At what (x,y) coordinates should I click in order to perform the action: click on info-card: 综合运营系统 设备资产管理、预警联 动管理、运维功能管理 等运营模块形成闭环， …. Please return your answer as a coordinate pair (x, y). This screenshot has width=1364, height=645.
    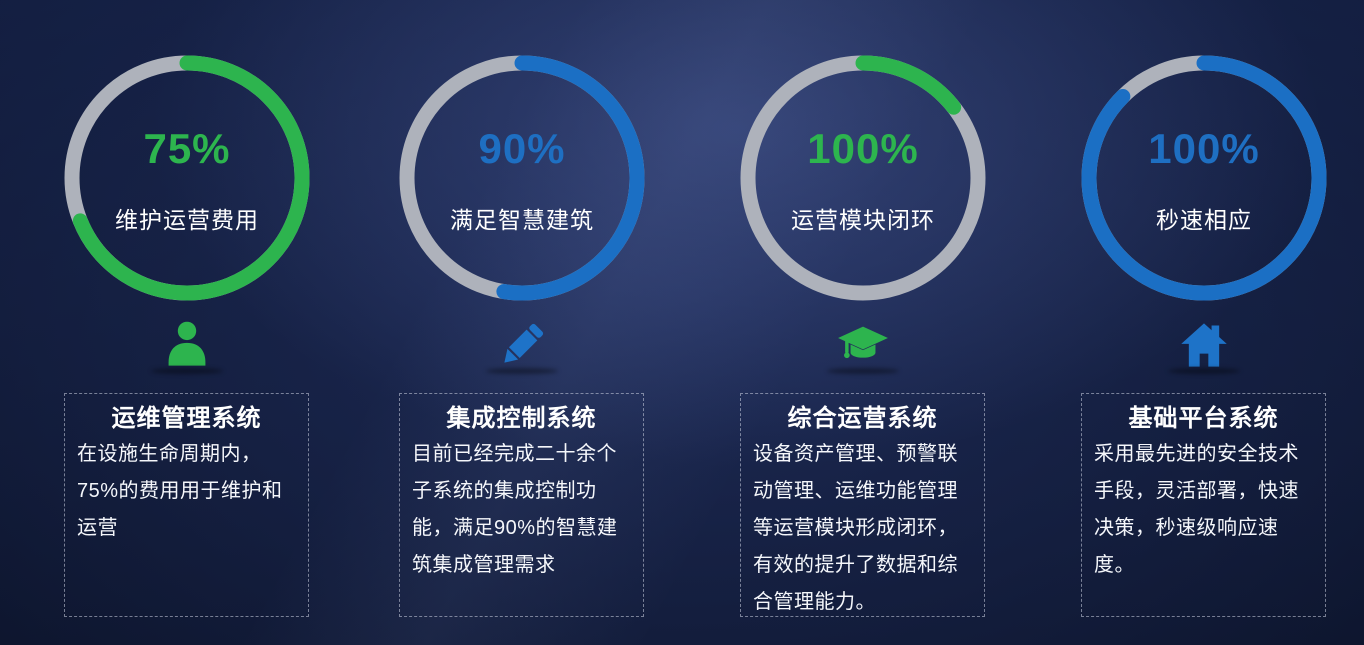
    Looking at the image, I should click on (862, 505).